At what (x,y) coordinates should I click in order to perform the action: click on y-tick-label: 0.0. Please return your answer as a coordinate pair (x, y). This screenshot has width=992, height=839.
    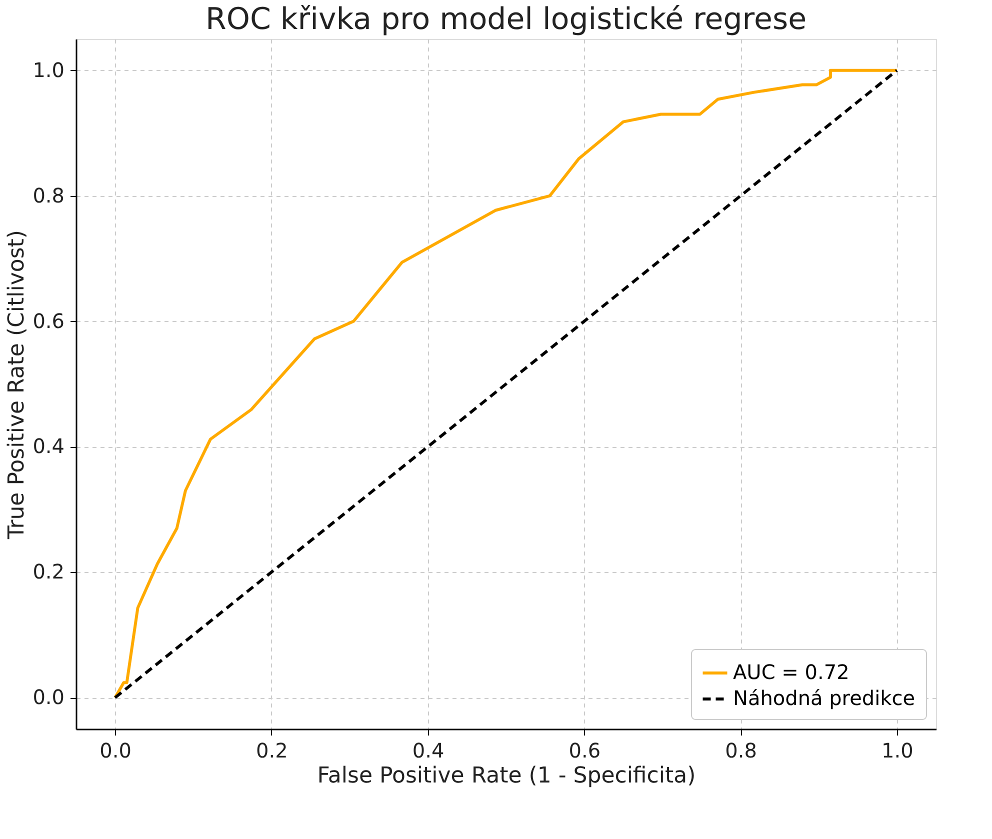
    Looking at the image, I should click on (48, 697).